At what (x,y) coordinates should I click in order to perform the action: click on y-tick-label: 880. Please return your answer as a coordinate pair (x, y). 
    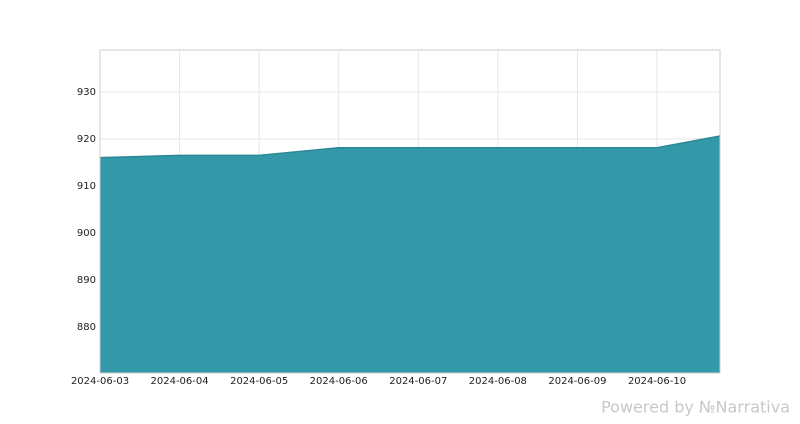
    Looking at the image, I should click on (86, 327).